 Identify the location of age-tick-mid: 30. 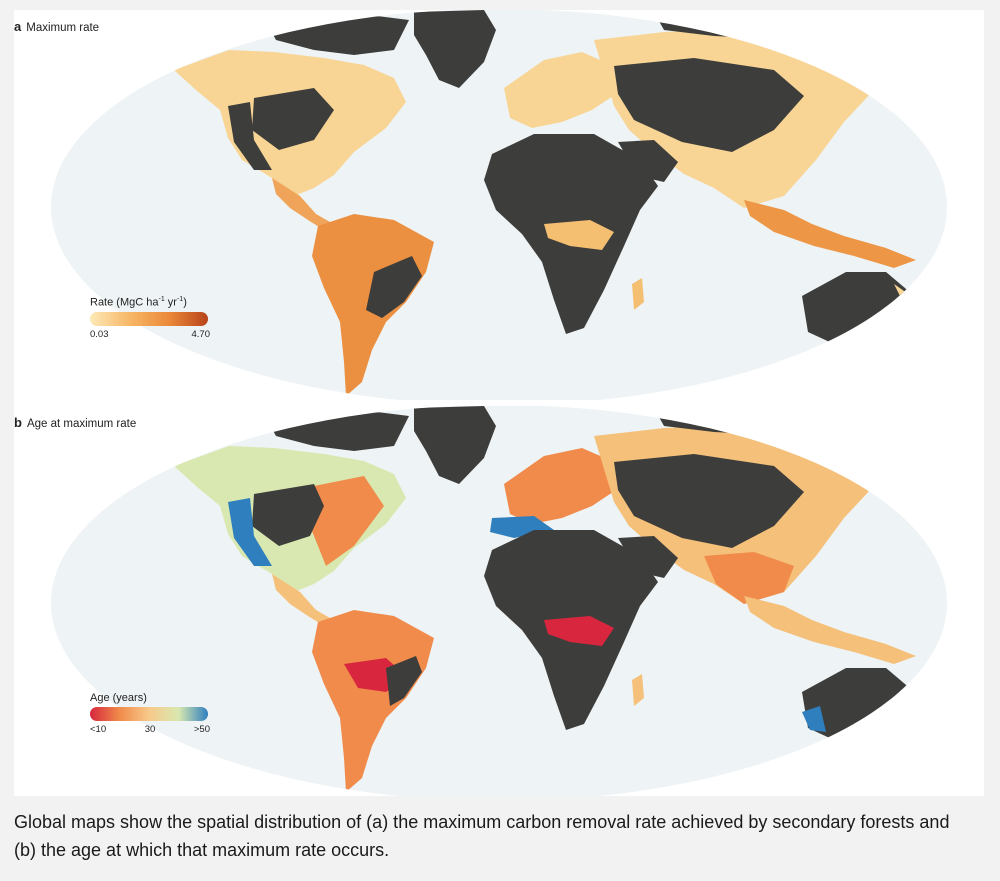
(150, 729).